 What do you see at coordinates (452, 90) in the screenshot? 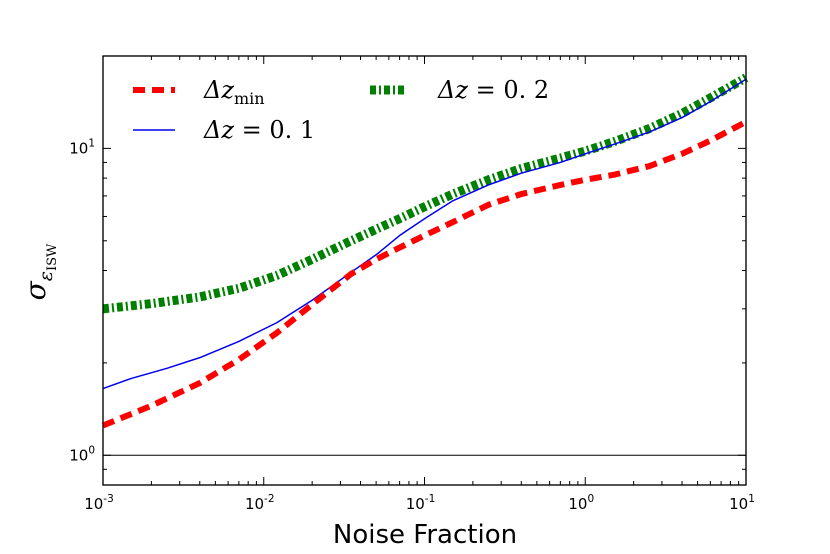
I see `legend-label-dz-02-base: Δz` at bounding box center [452, 90].